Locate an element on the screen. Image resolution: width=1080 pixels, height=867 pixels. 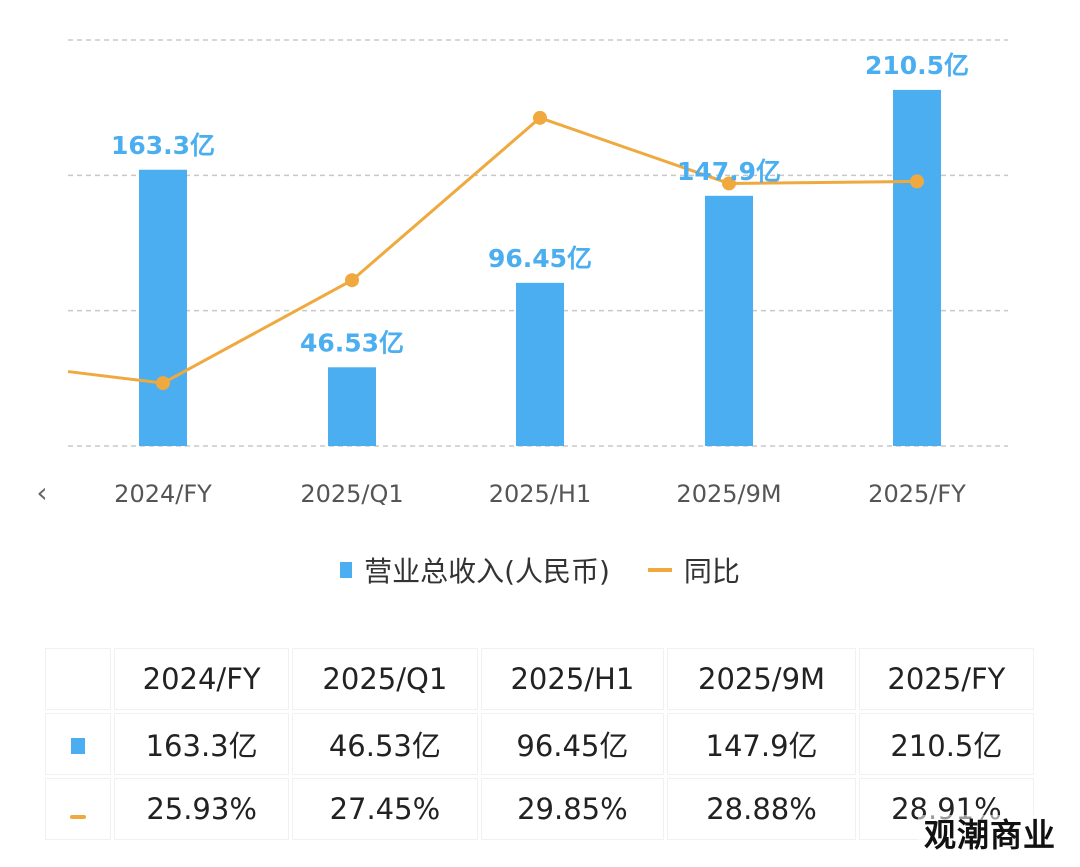
table-row-revenue: 163.3亿 46.53亿 96.45亿 147.9亿 210.5亿 is located at coordinates (539, 744).